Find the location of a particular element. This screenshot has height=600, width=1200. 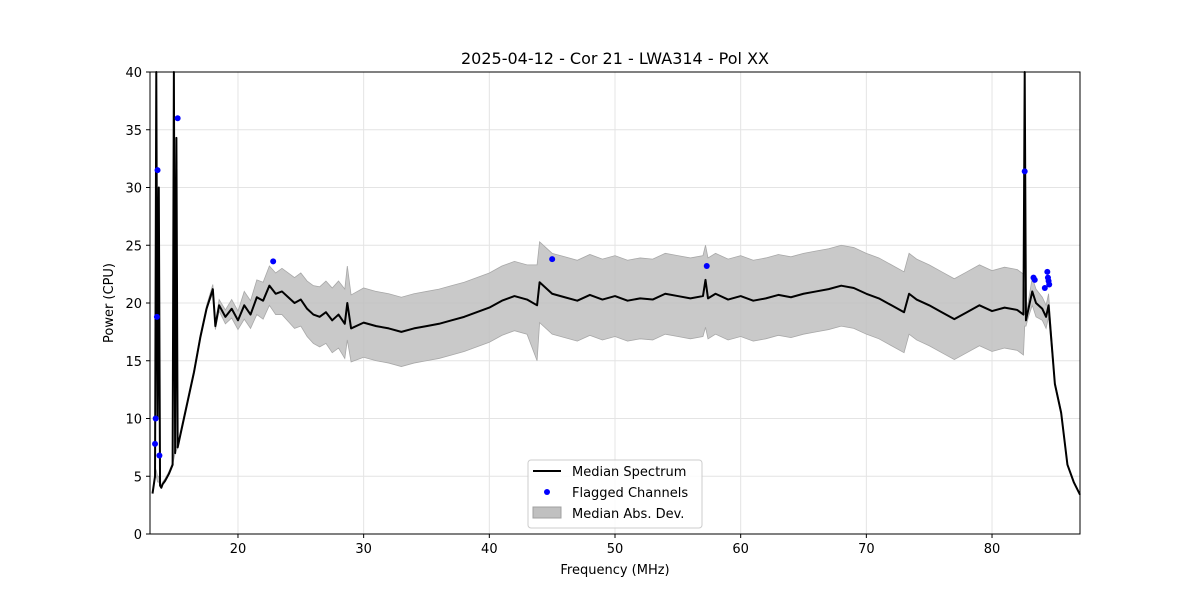

legend-entry-mad: Median Abs. Dev. is located at coordinates (628, 514).